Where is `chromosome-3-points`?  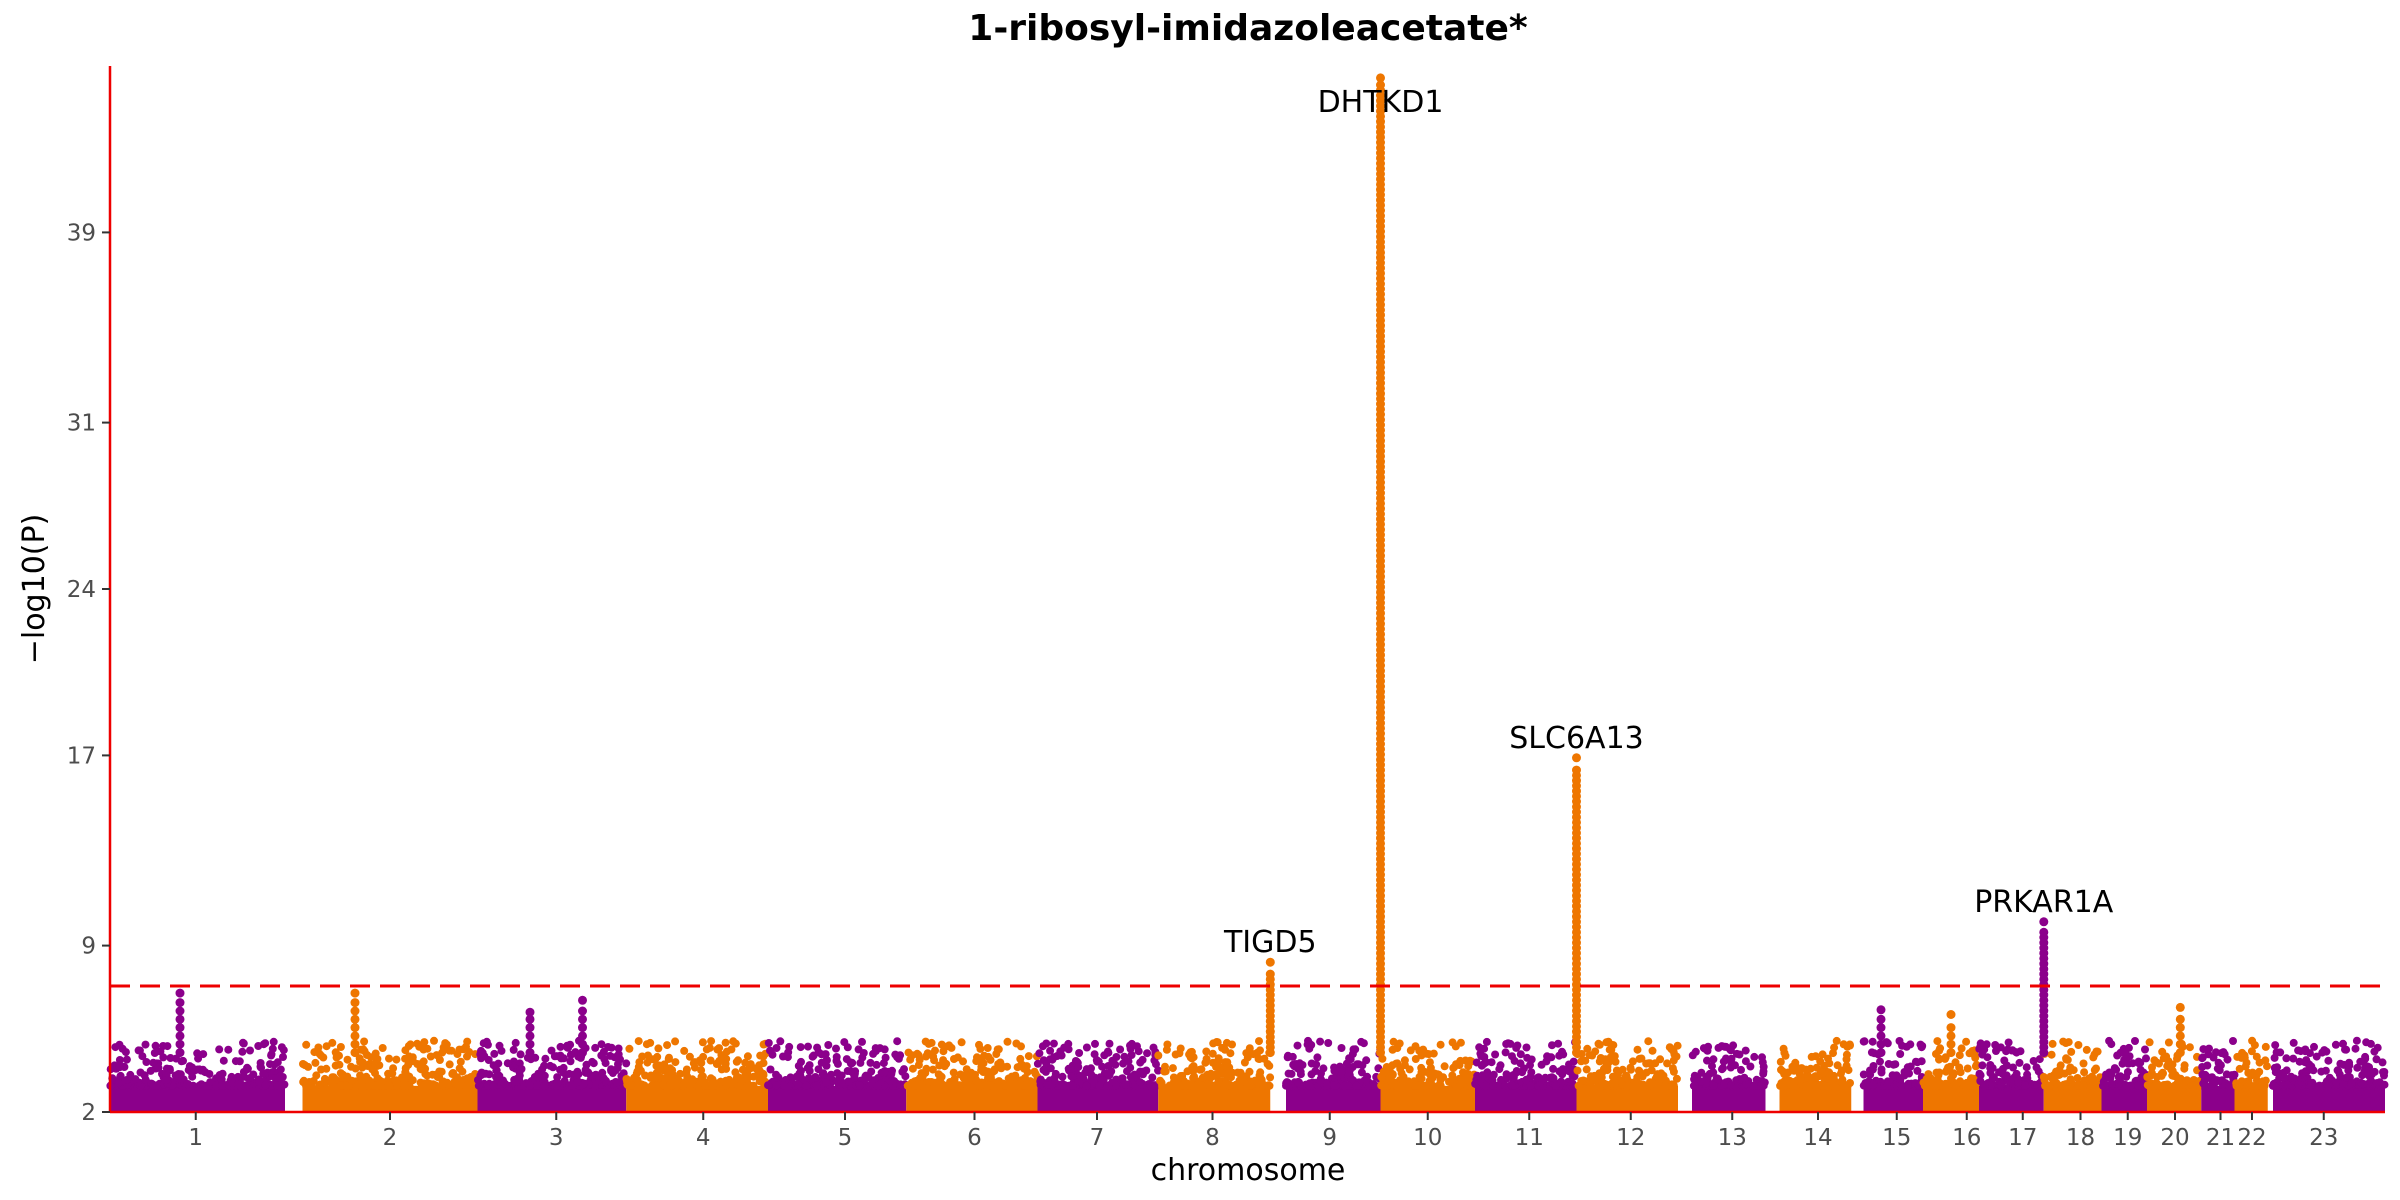 chromosome-3-points is located at coordinates (552, 1074).